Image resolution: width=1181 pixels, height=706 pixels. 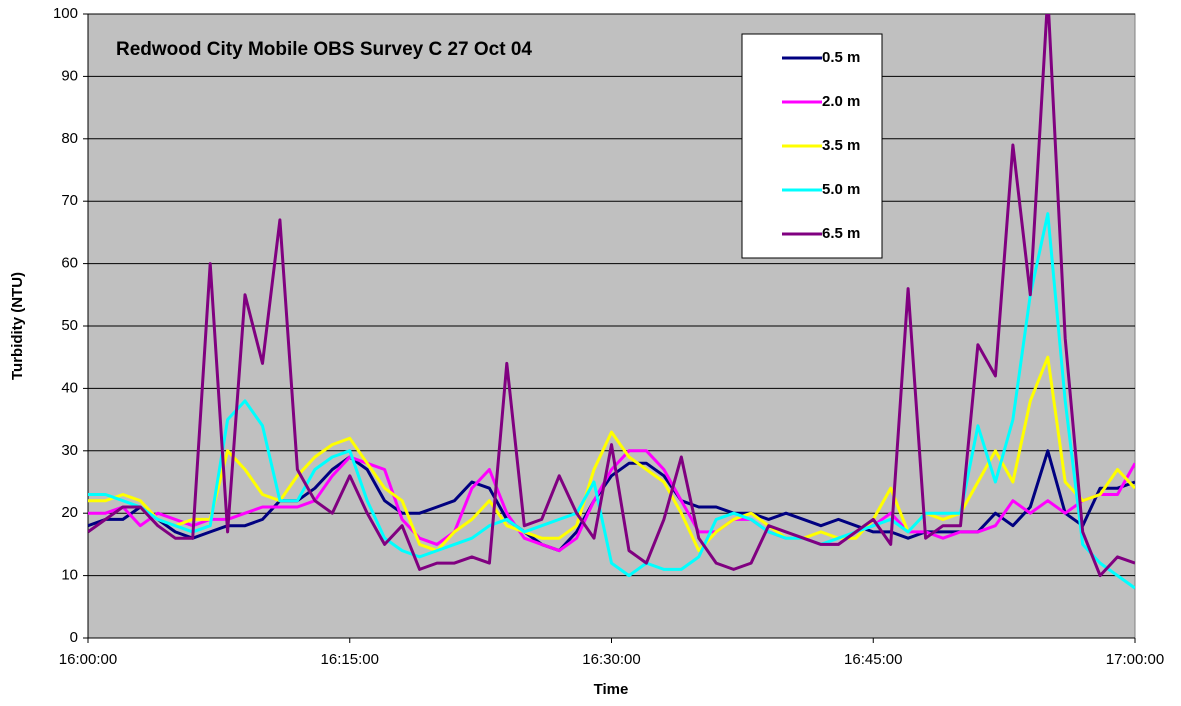 What do you see at coordinates (611, 501) in the screenshot?
I see `series-line` at bounding box center [611, 501].